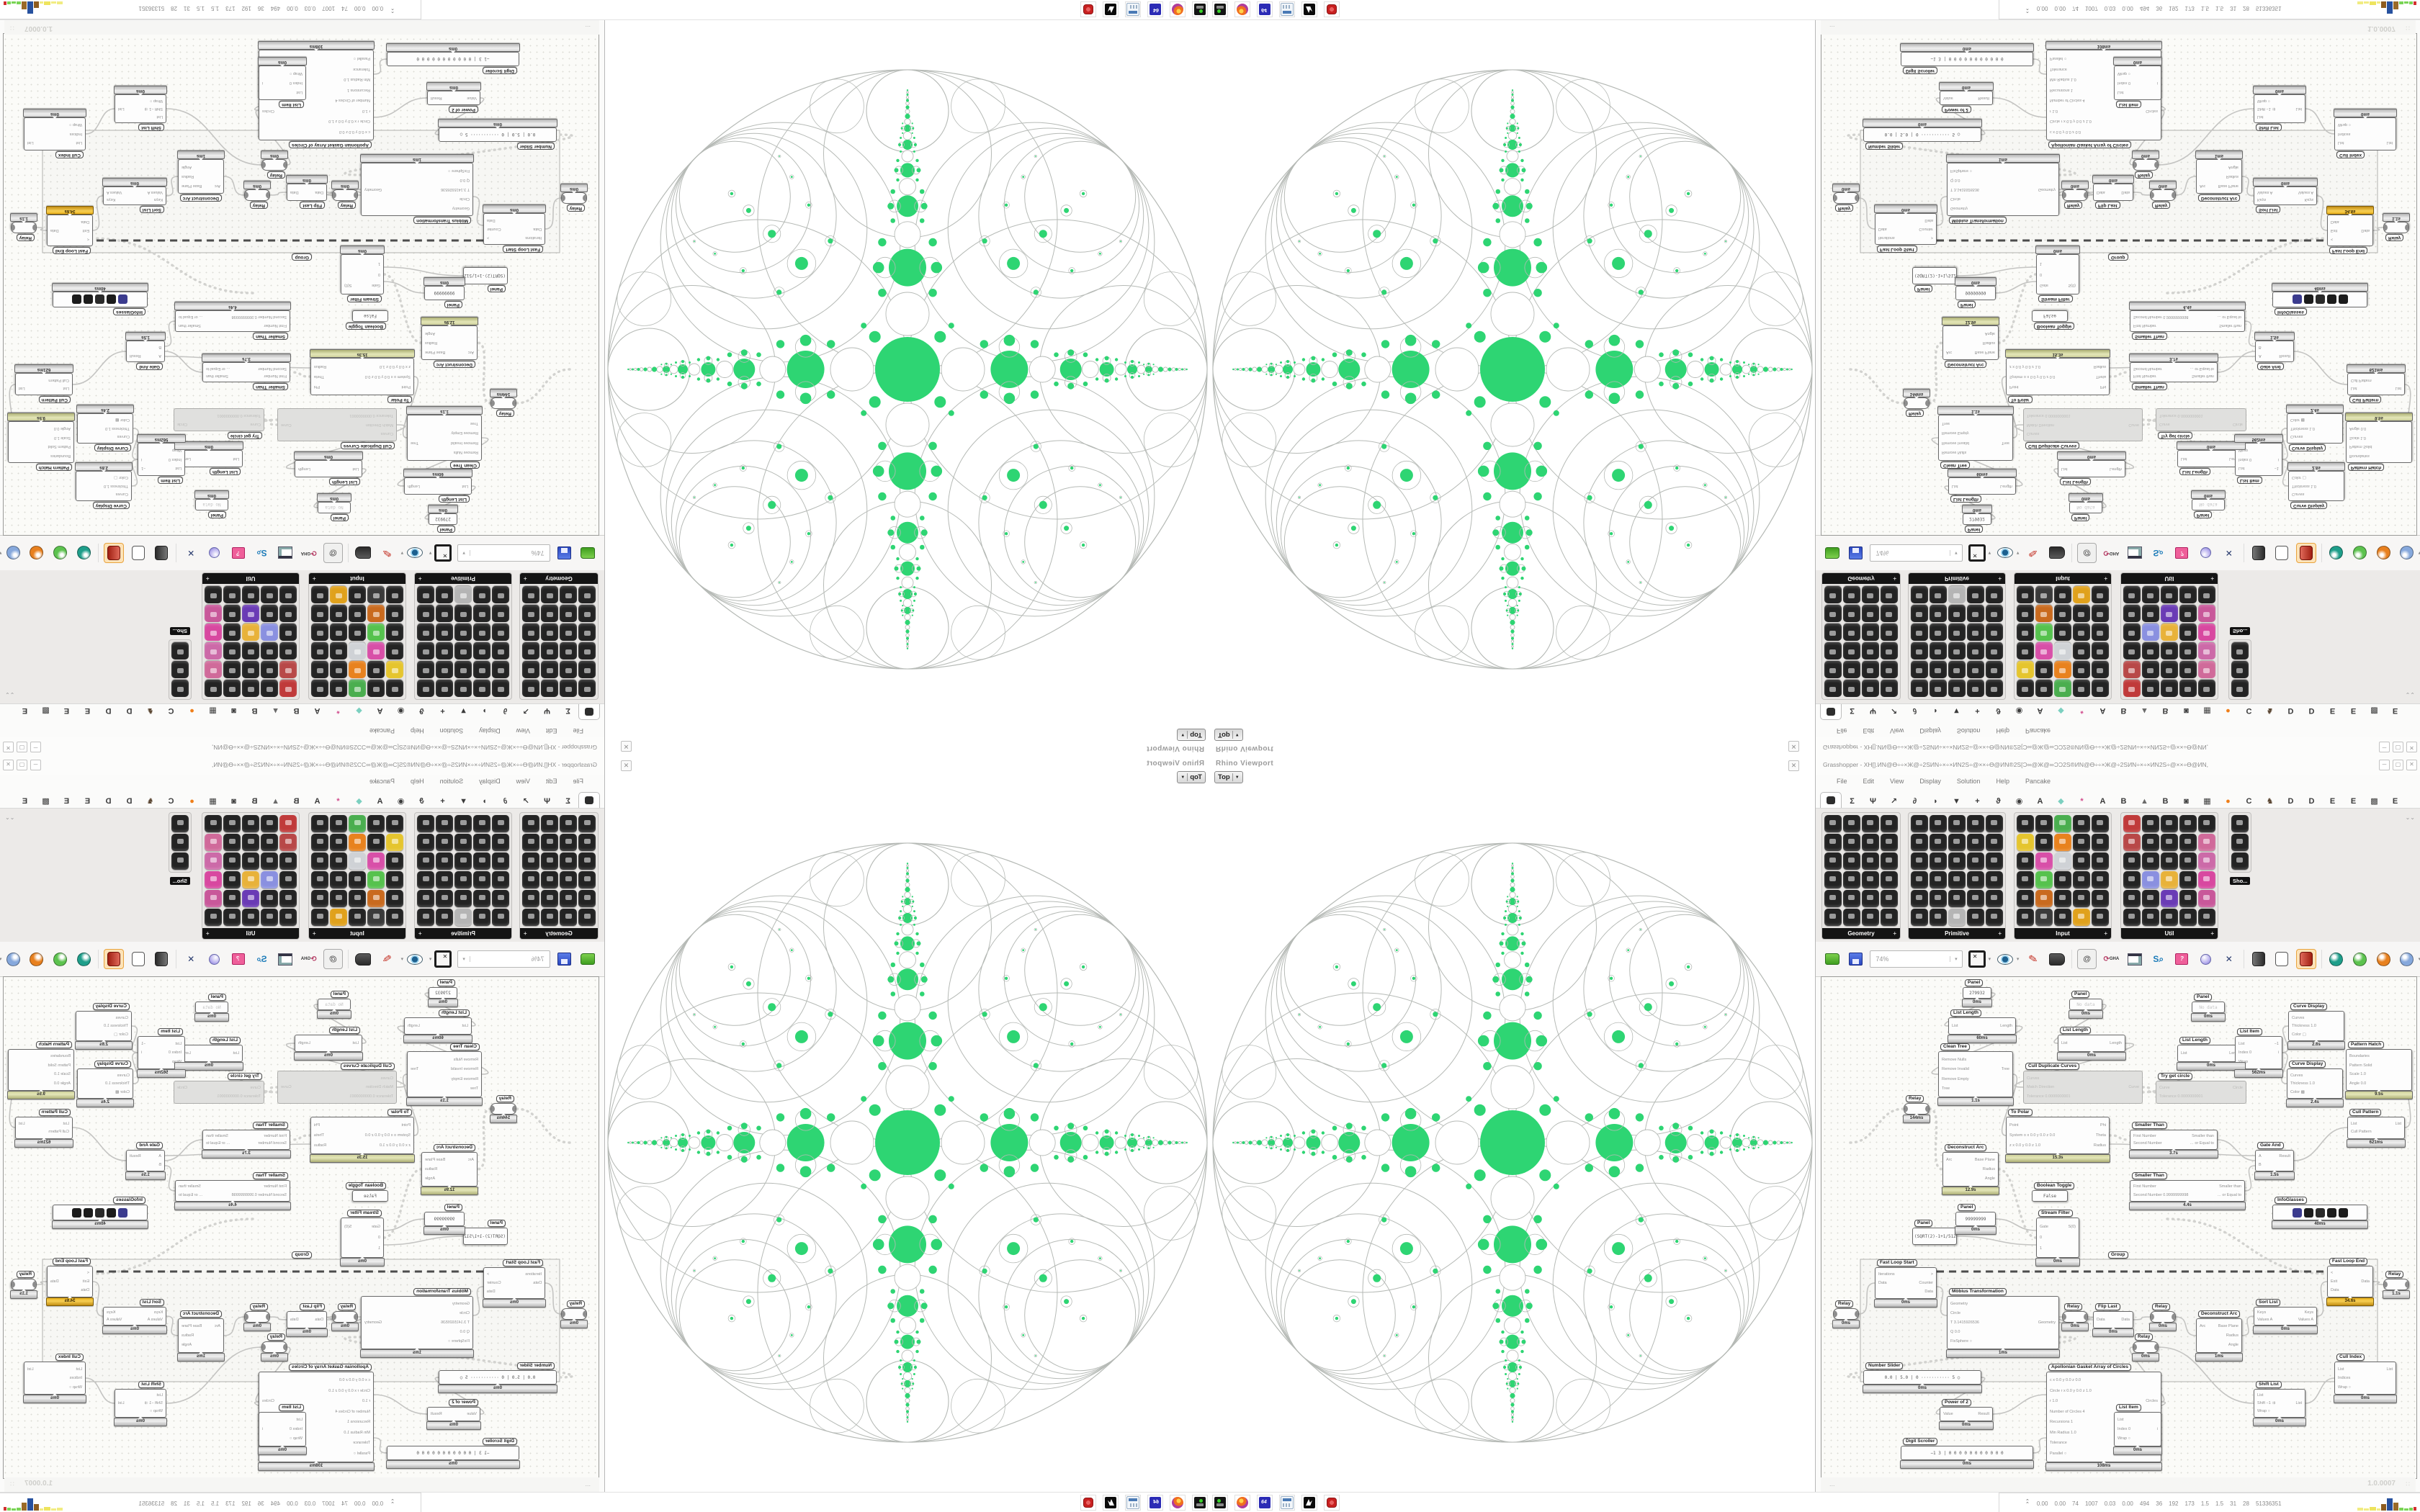 The image size is (2420, 1512). I want to click on tab-category-22: D, so click(2311, 710).